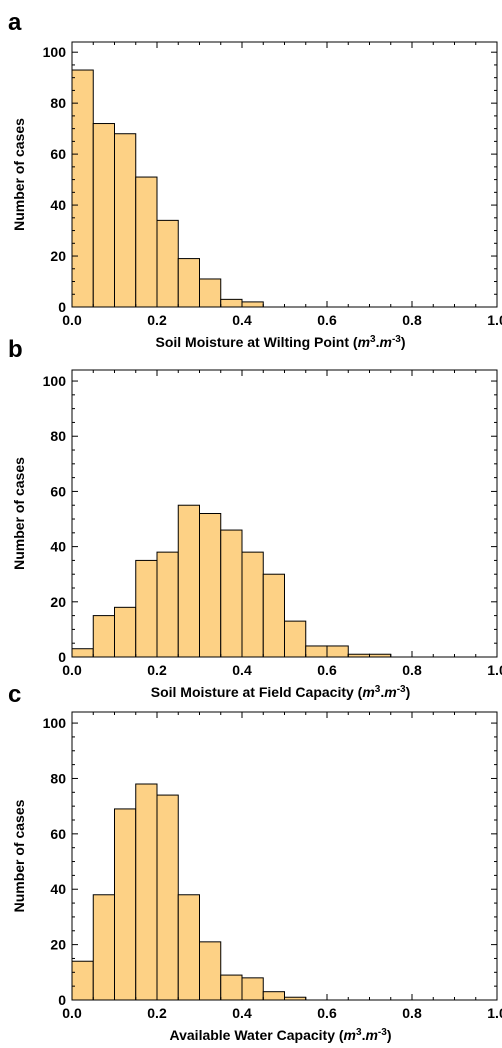 Image resolution: width=502 pixels, height=1048 pixels. I want to click on panel-letter: a, so click(15, 22).